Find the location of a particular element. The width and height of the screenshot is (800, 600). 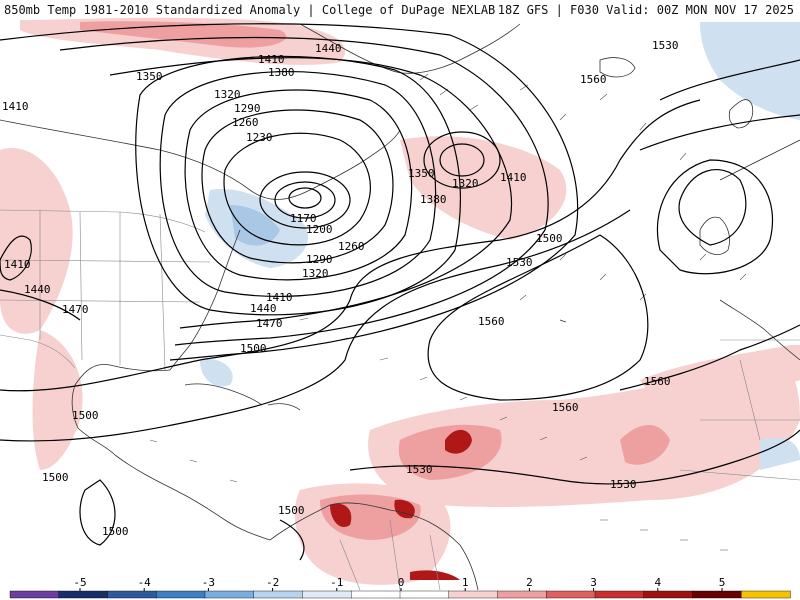

colorbar-tick-label: -5 is located at coordinates (79, 582).